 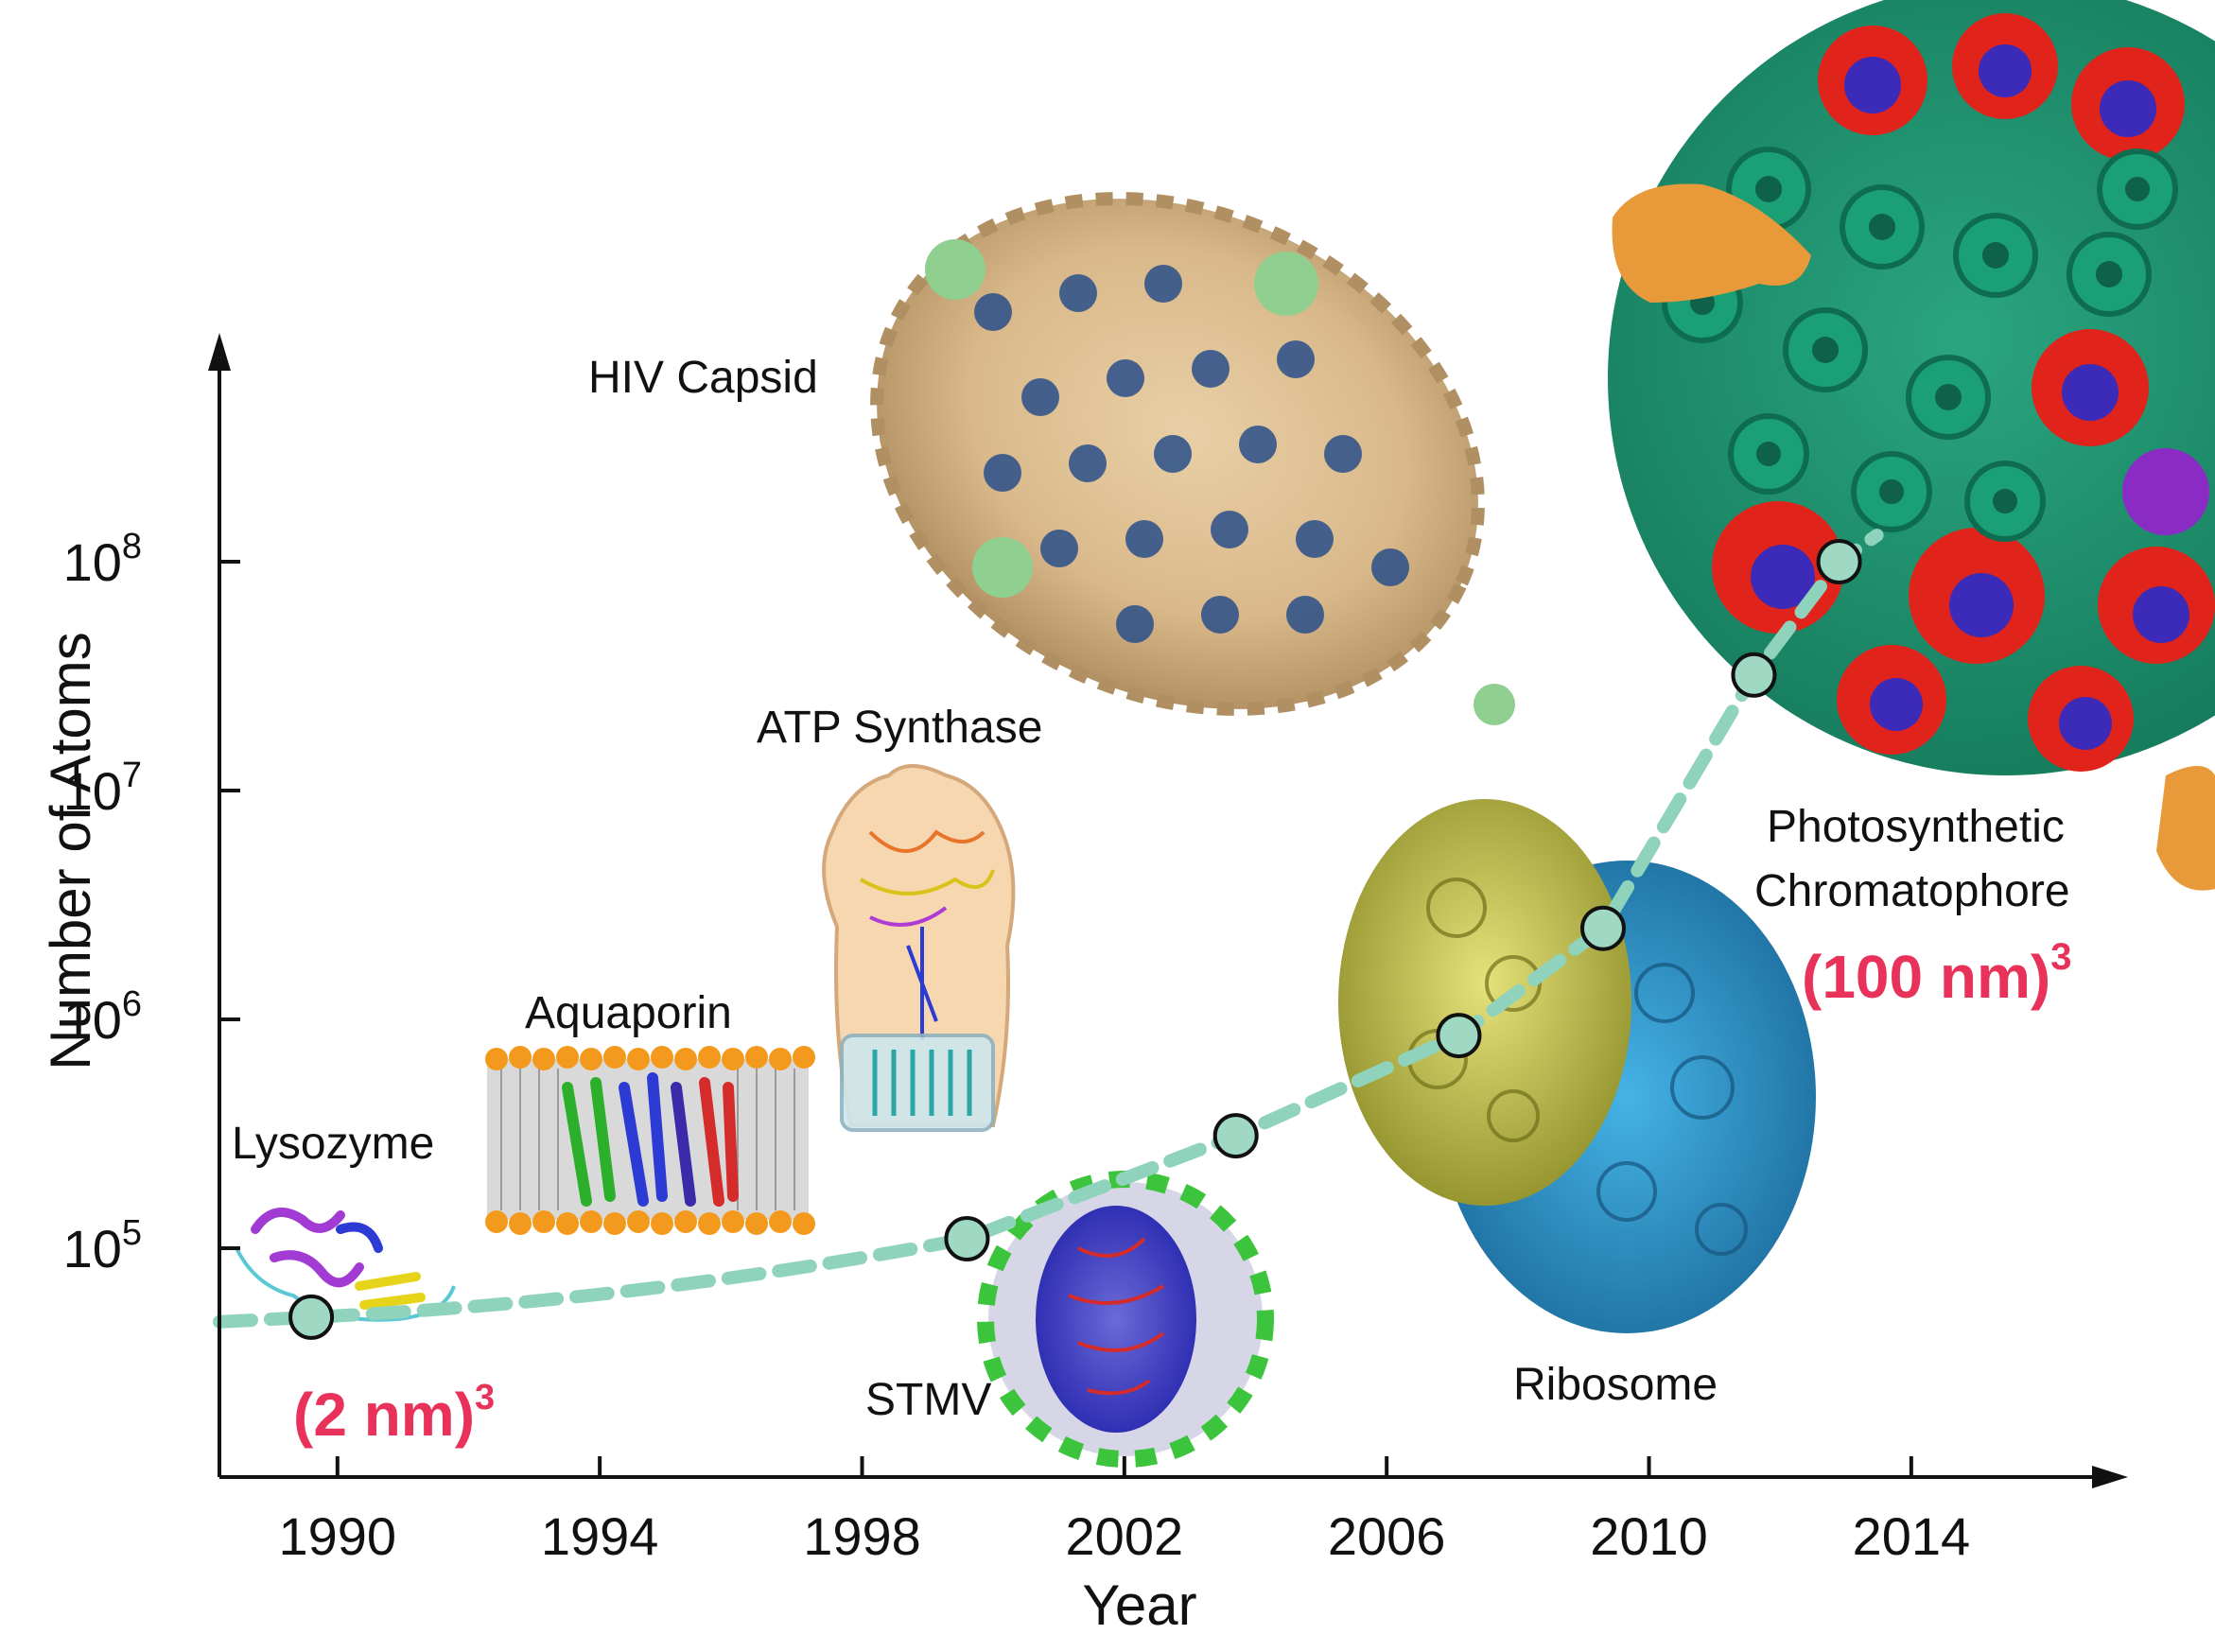 What do you see at coordinates (1387, 1536) in the screenshot?
I see `x-tick-label: 2006` at bounding box center [1387, 1536].